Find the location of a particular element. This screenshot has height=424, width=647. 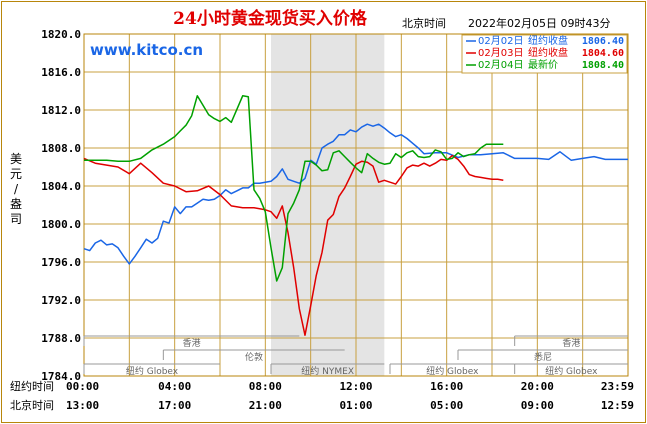

y-tick-label: 1796.0 is located at coordinates (61, 262).